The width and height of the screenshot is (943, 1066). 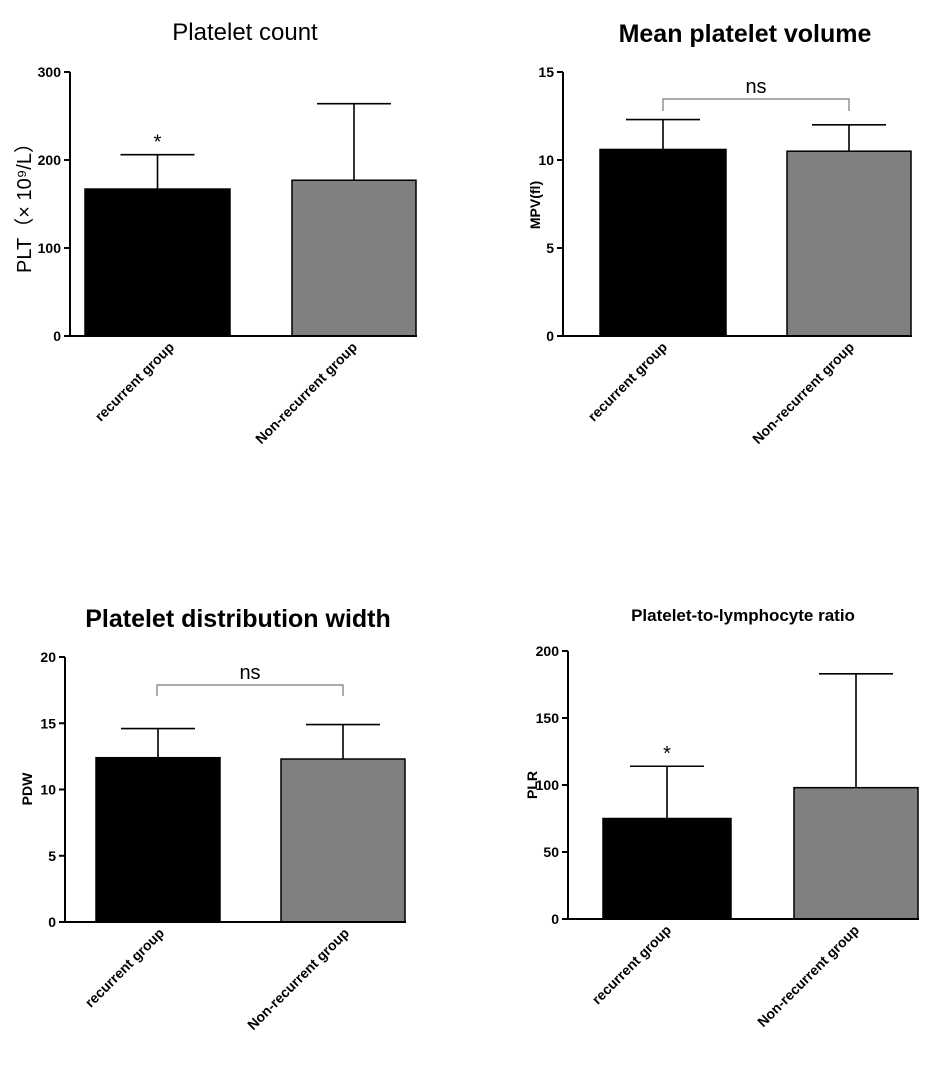 I want to click on chart-title: Platelet count, so click(x=245, y=32).